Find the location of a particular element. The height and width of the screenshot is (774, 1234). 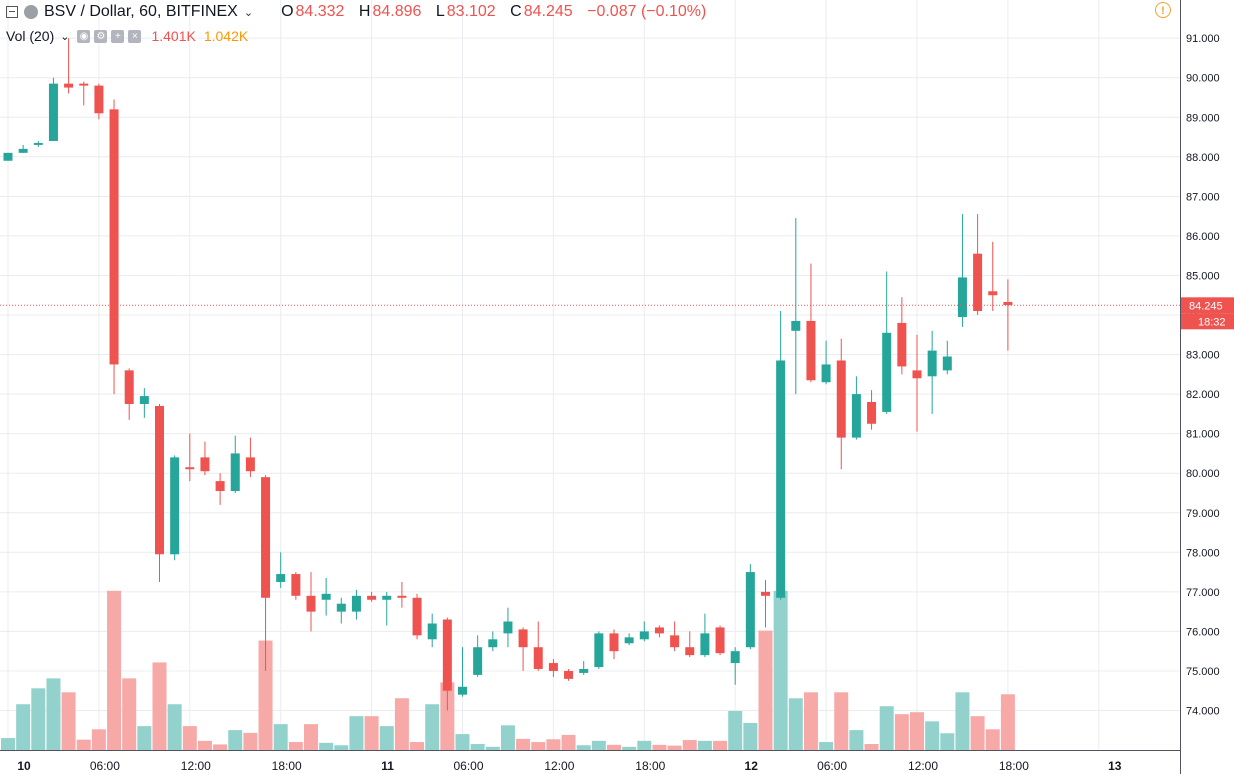

volume-label: Vol (20) is located at coordinates (30, 36).